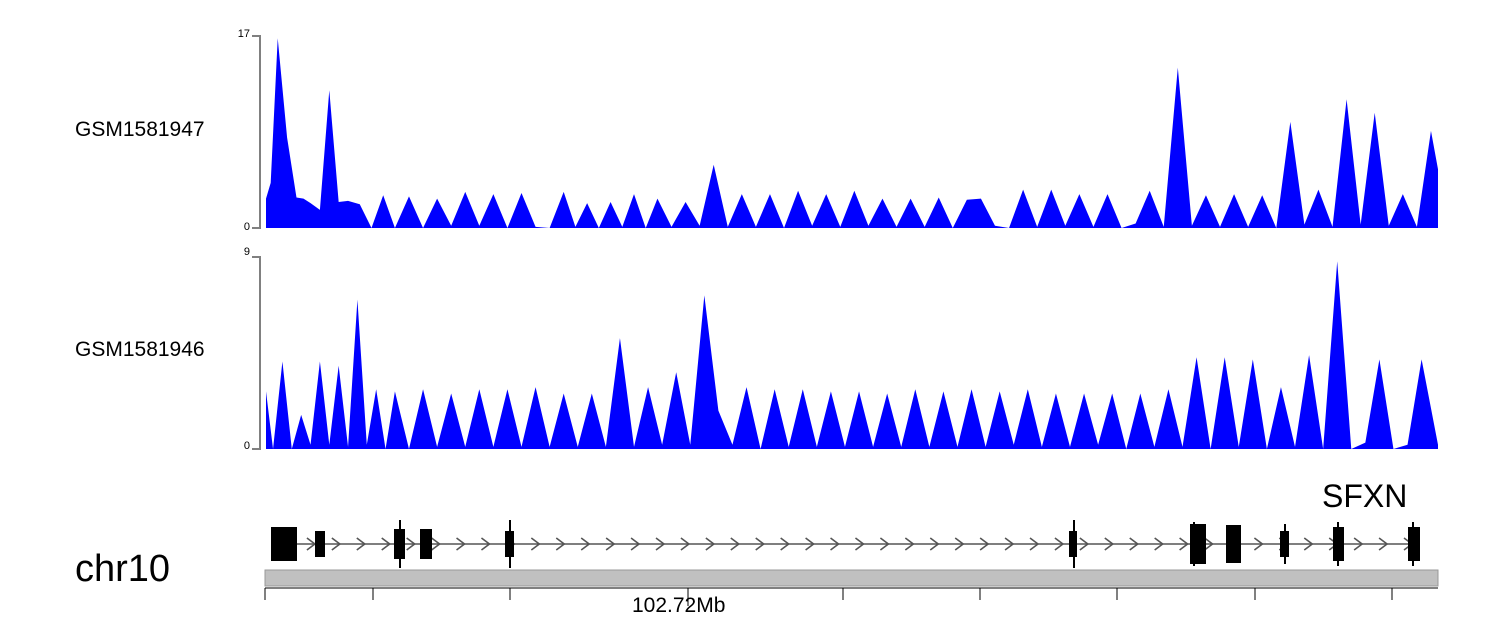 The height and width of the screenshot is (640, 1500). I want to click on track-2-axis-max-label: 9, so click(246, 252).